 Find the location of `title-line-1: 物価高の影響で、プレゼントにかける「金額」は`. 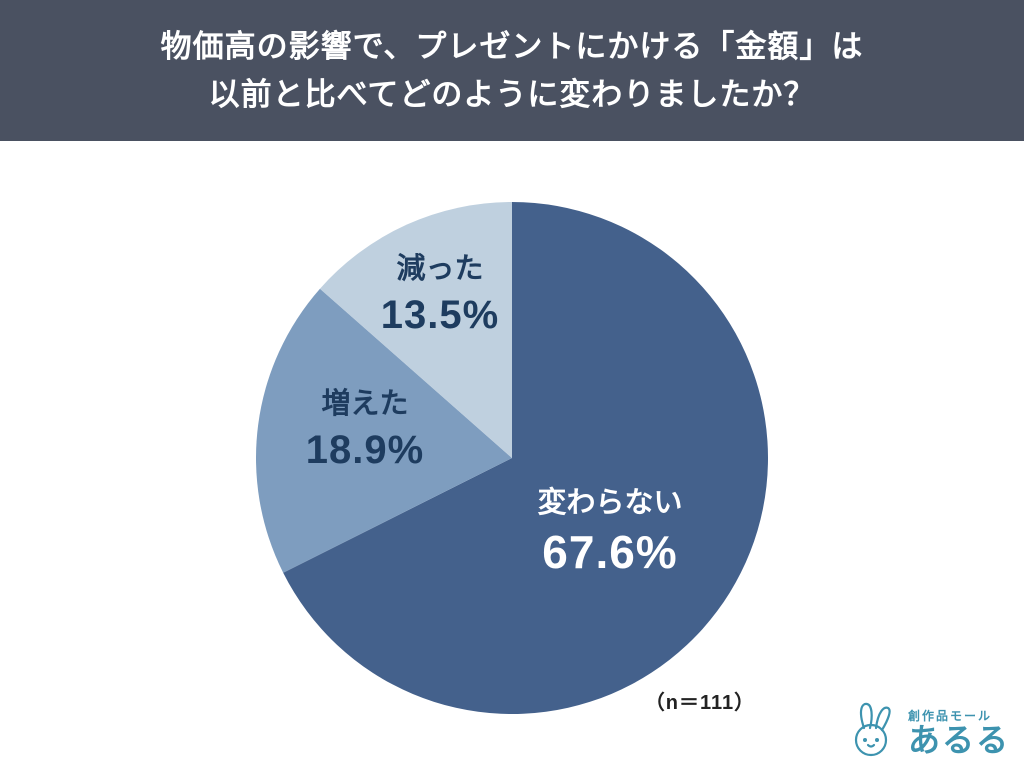

title-line-1: 物価高の影響で、プレゼントにかける「金額」は is located at coordinates (512, 46).